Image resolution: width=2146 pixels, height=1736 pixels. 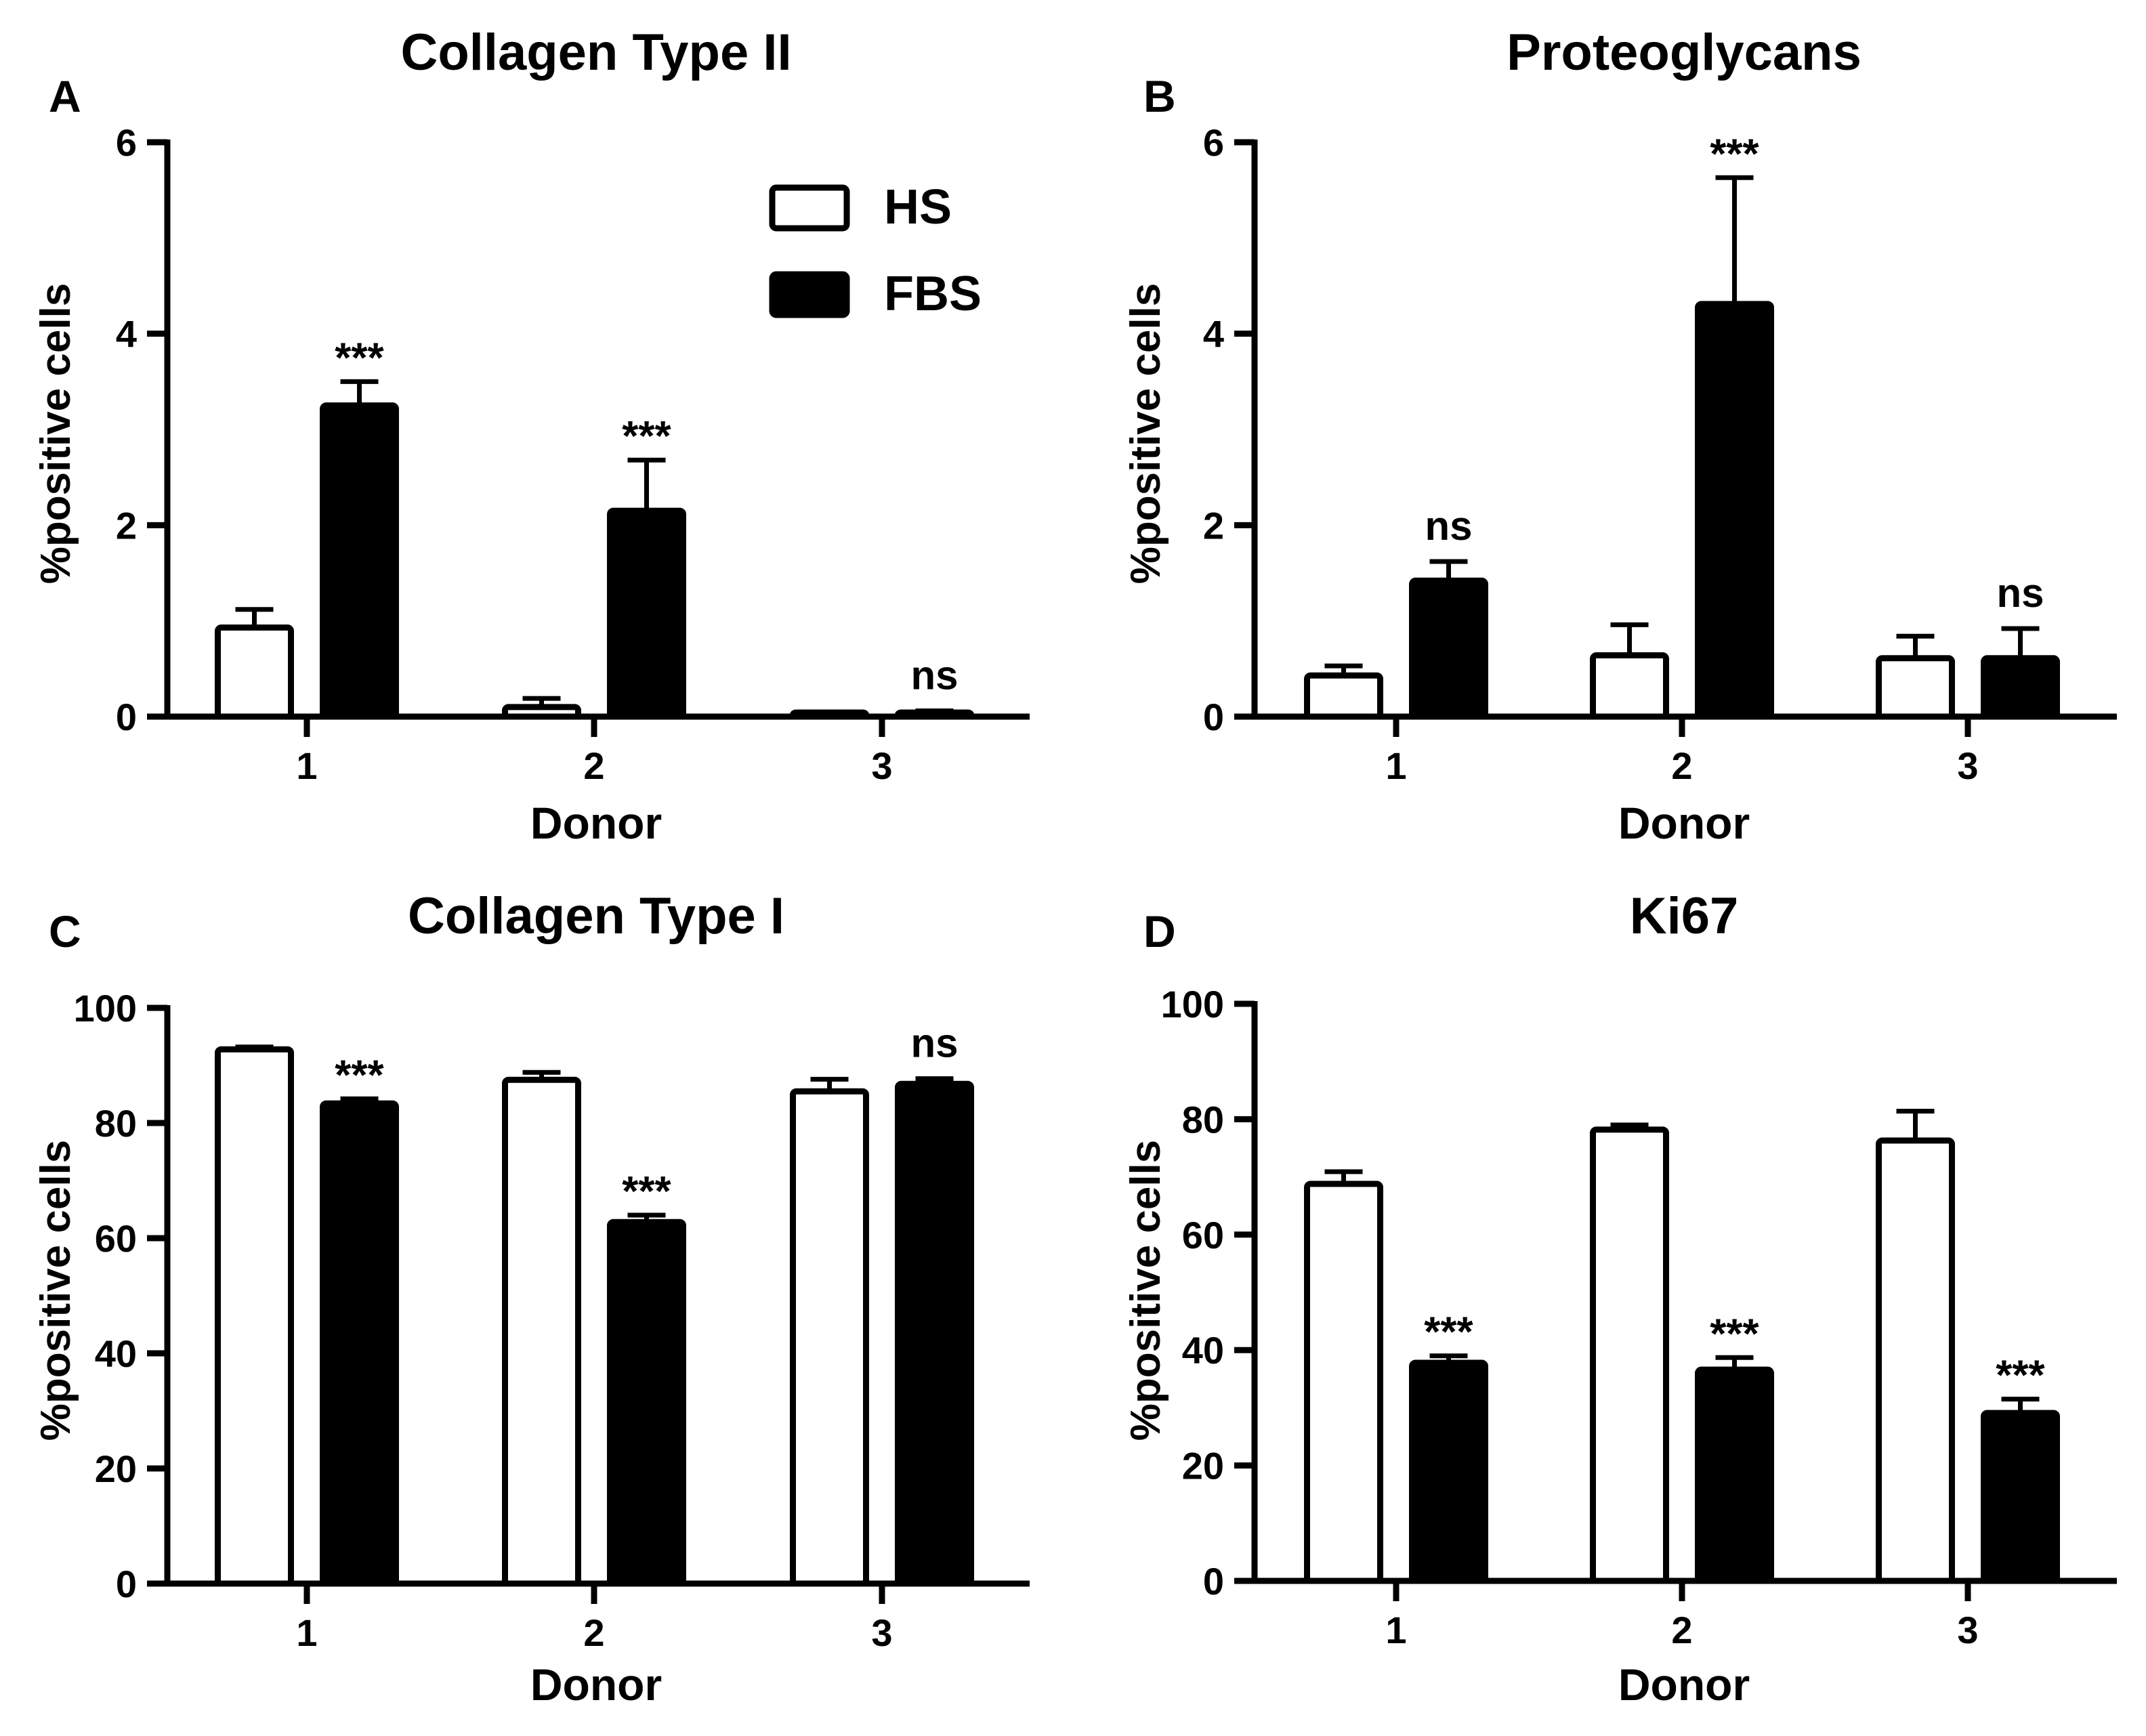 I want to click on panel-b-y-axis-label: %positive cells, so click(x=1145, y=434).